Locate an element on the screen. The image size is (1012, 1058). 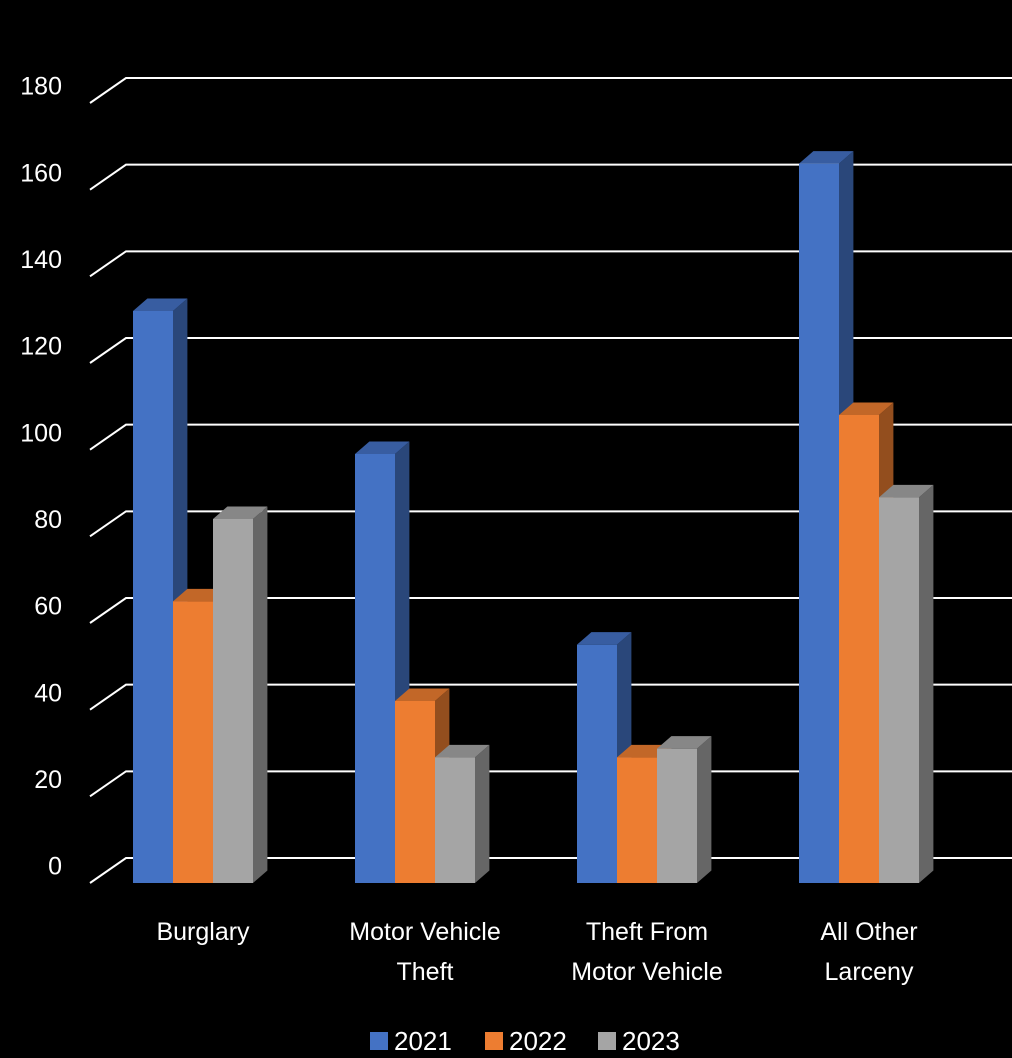
legend-label: 2022 is located at coordinates (538, 1041).